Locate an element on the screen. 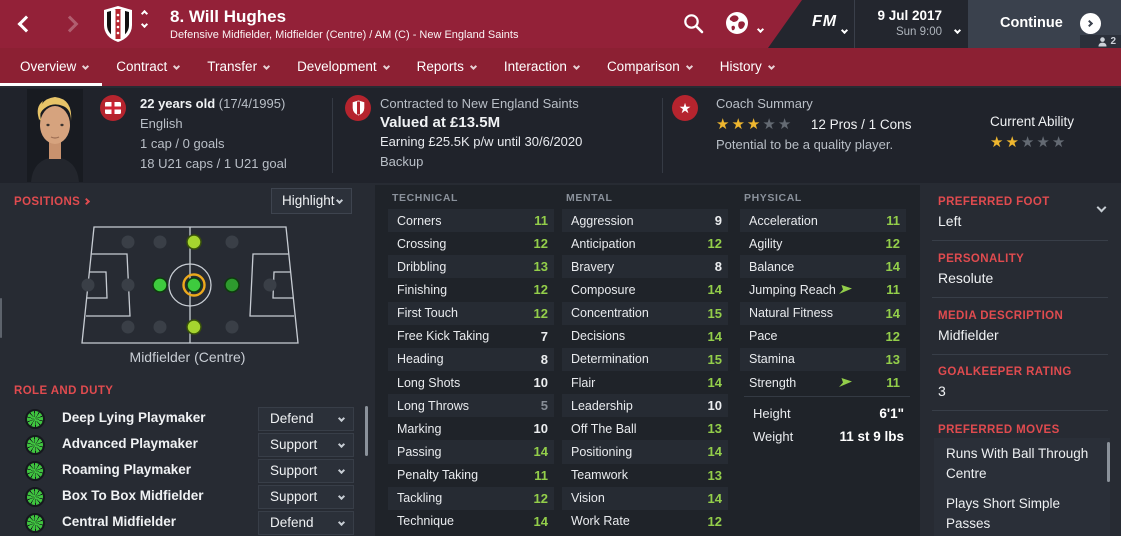  attribute-name: First Touch is located at coordinates (427, 313).